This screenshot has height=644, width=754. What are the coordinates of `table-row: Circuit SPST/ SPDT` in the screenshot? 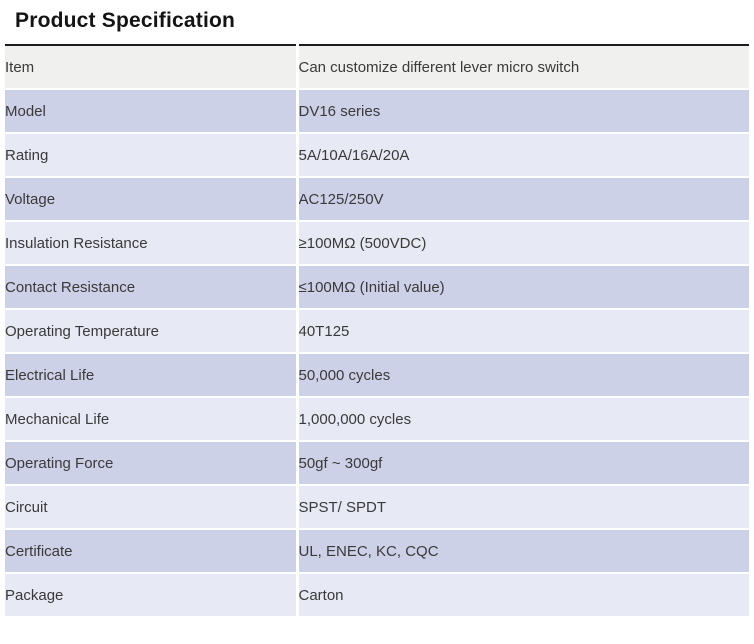 It's located at (377, 507).